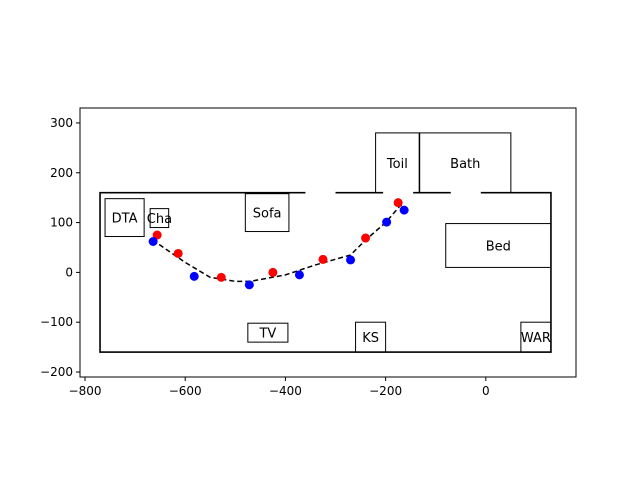  I want to click on room-label-ks: KS, so click(370, 338).